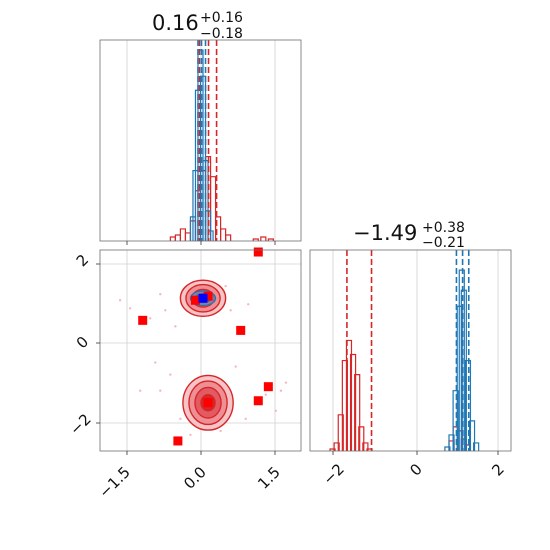 Image resolution: width=550 pixels, height=550 pixels. I want to click on x-tick-label-bl-2: 0.0, so click(195, 478).